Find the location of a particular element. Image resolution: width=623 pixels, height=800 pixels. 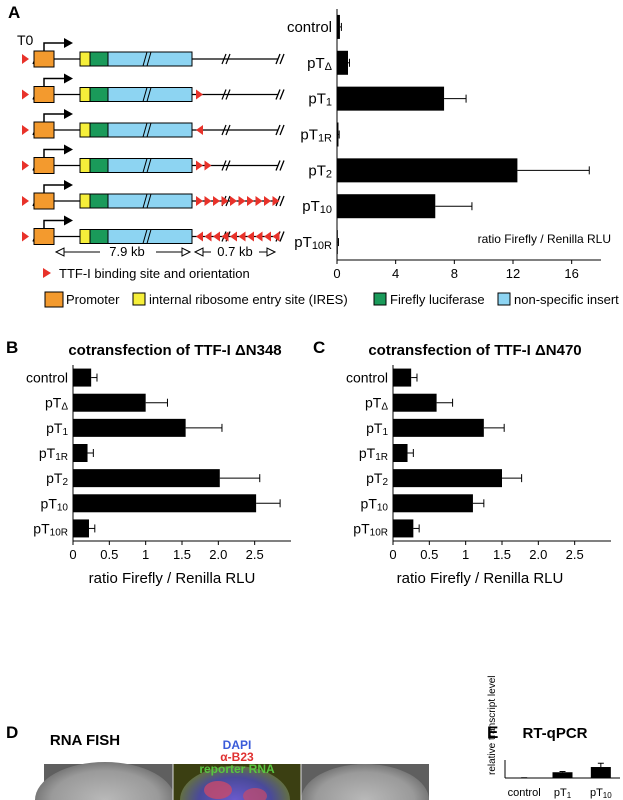

category-label: pTΔ is located at coordinates (376, 404).